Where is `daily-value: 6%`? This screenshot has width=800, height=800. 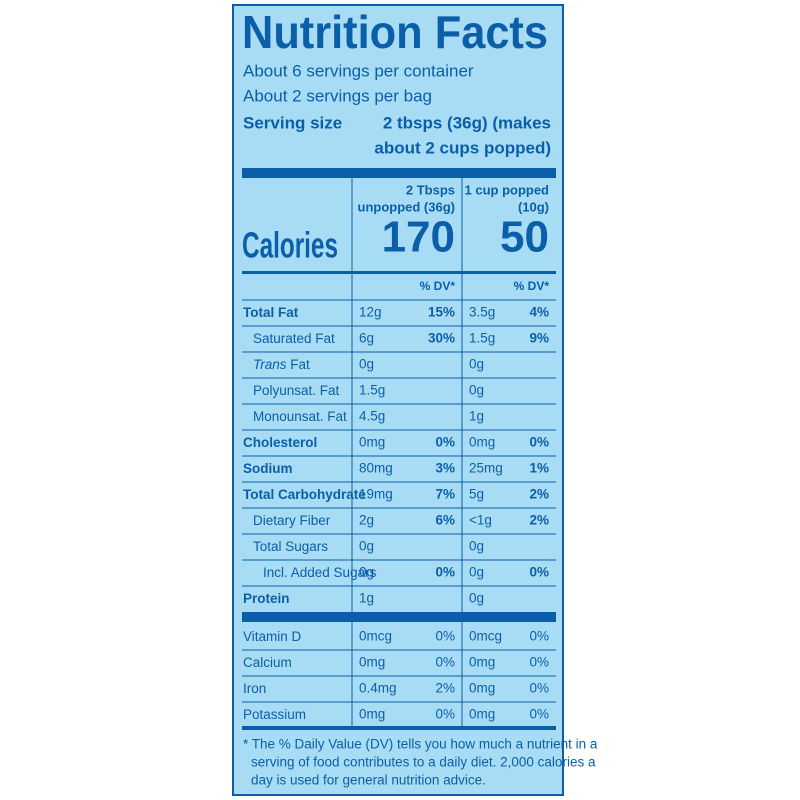 daily-value: 6% is located at coordinates (445, 520).